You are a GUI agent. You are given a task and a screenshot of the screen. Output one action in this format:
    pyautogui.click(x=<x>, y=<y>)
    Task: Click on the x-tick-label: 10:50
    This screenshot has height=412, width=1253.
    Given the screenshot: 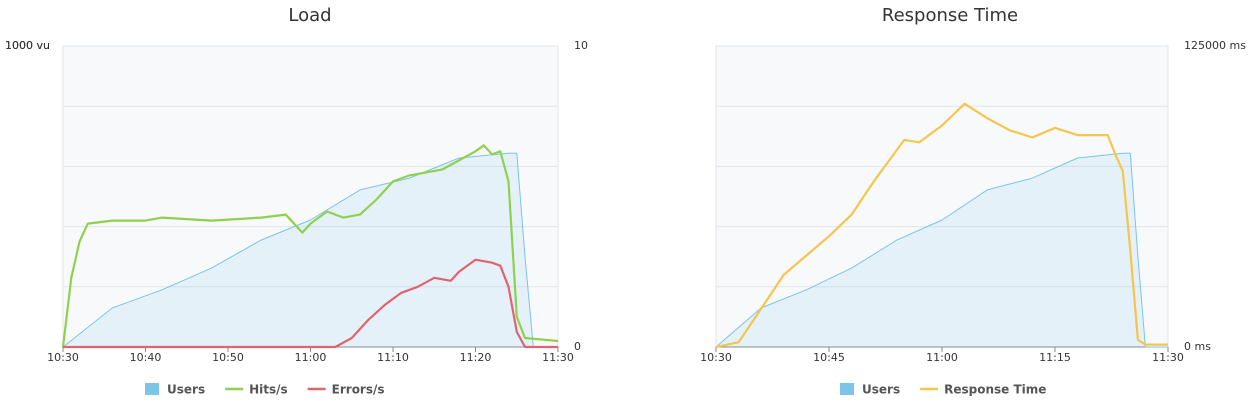 What is the action you would take?
    pyautogui.click(x=228, y=357)
    